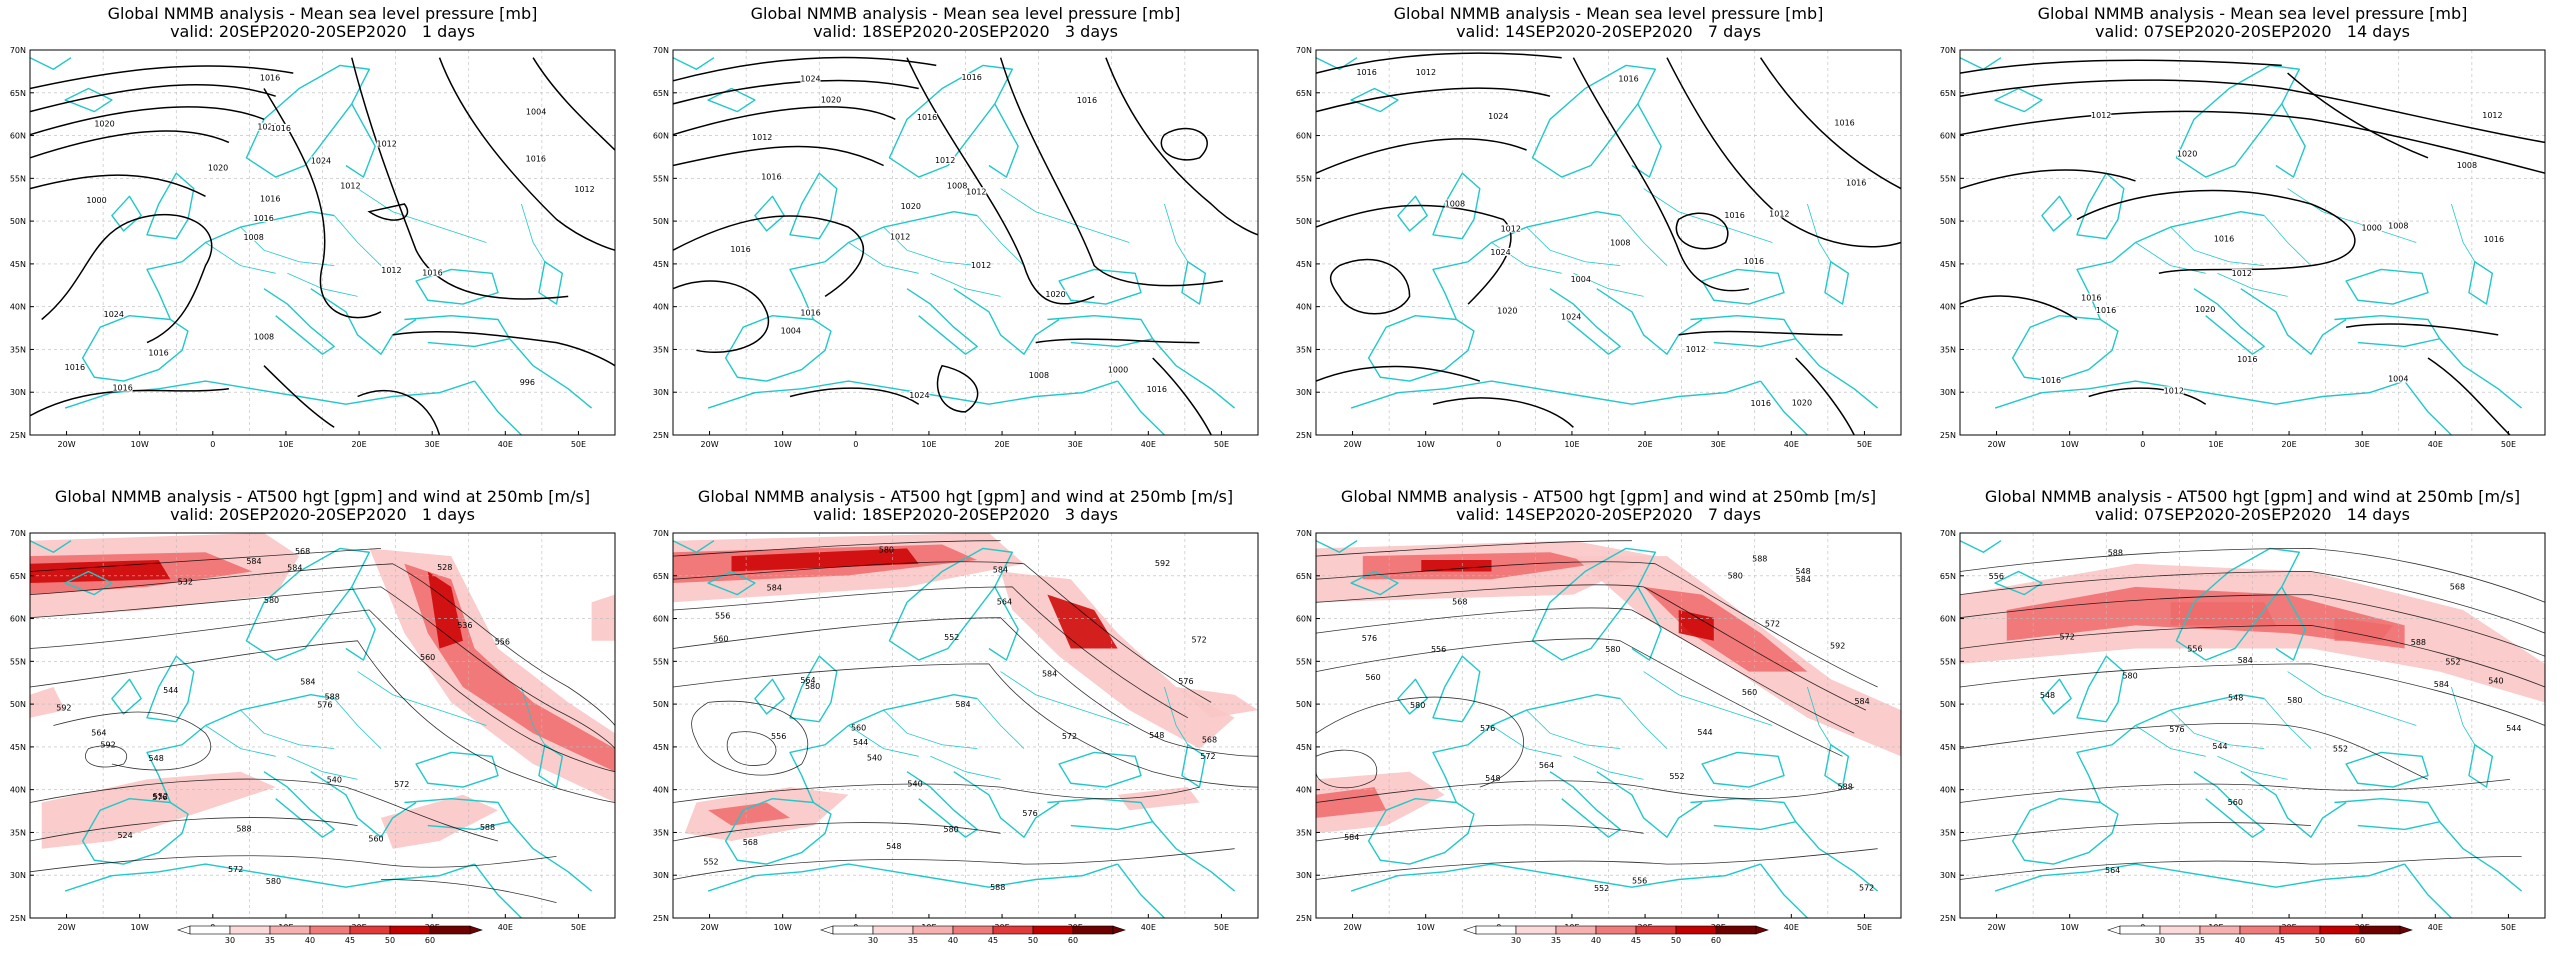  Describe the element at coordinates (2260, 930) in the screenshot. I see `colorbar-bin` at that location.